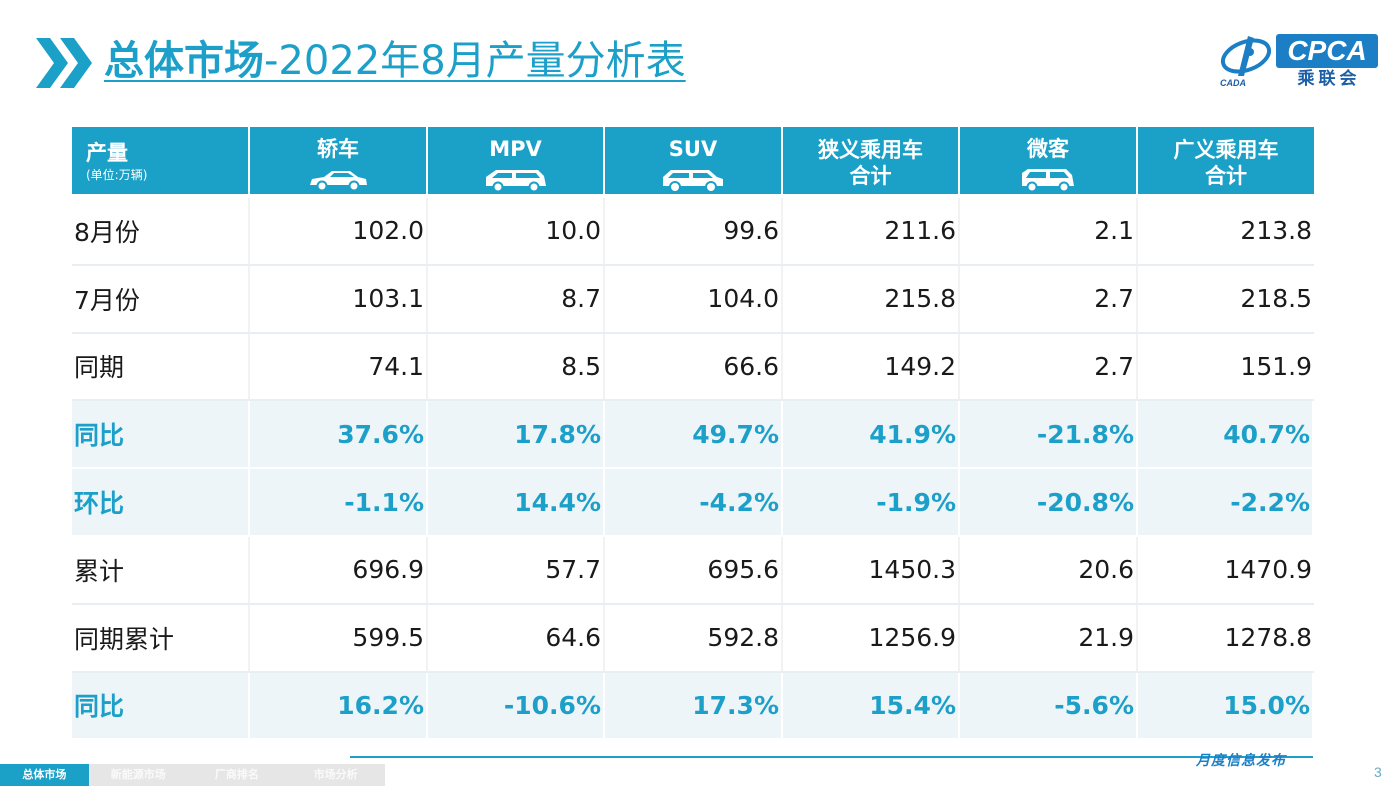 The width and height of the screenshot is (1400, 788). I want to click on logo-swoosh-icon, so click(1246, 56).